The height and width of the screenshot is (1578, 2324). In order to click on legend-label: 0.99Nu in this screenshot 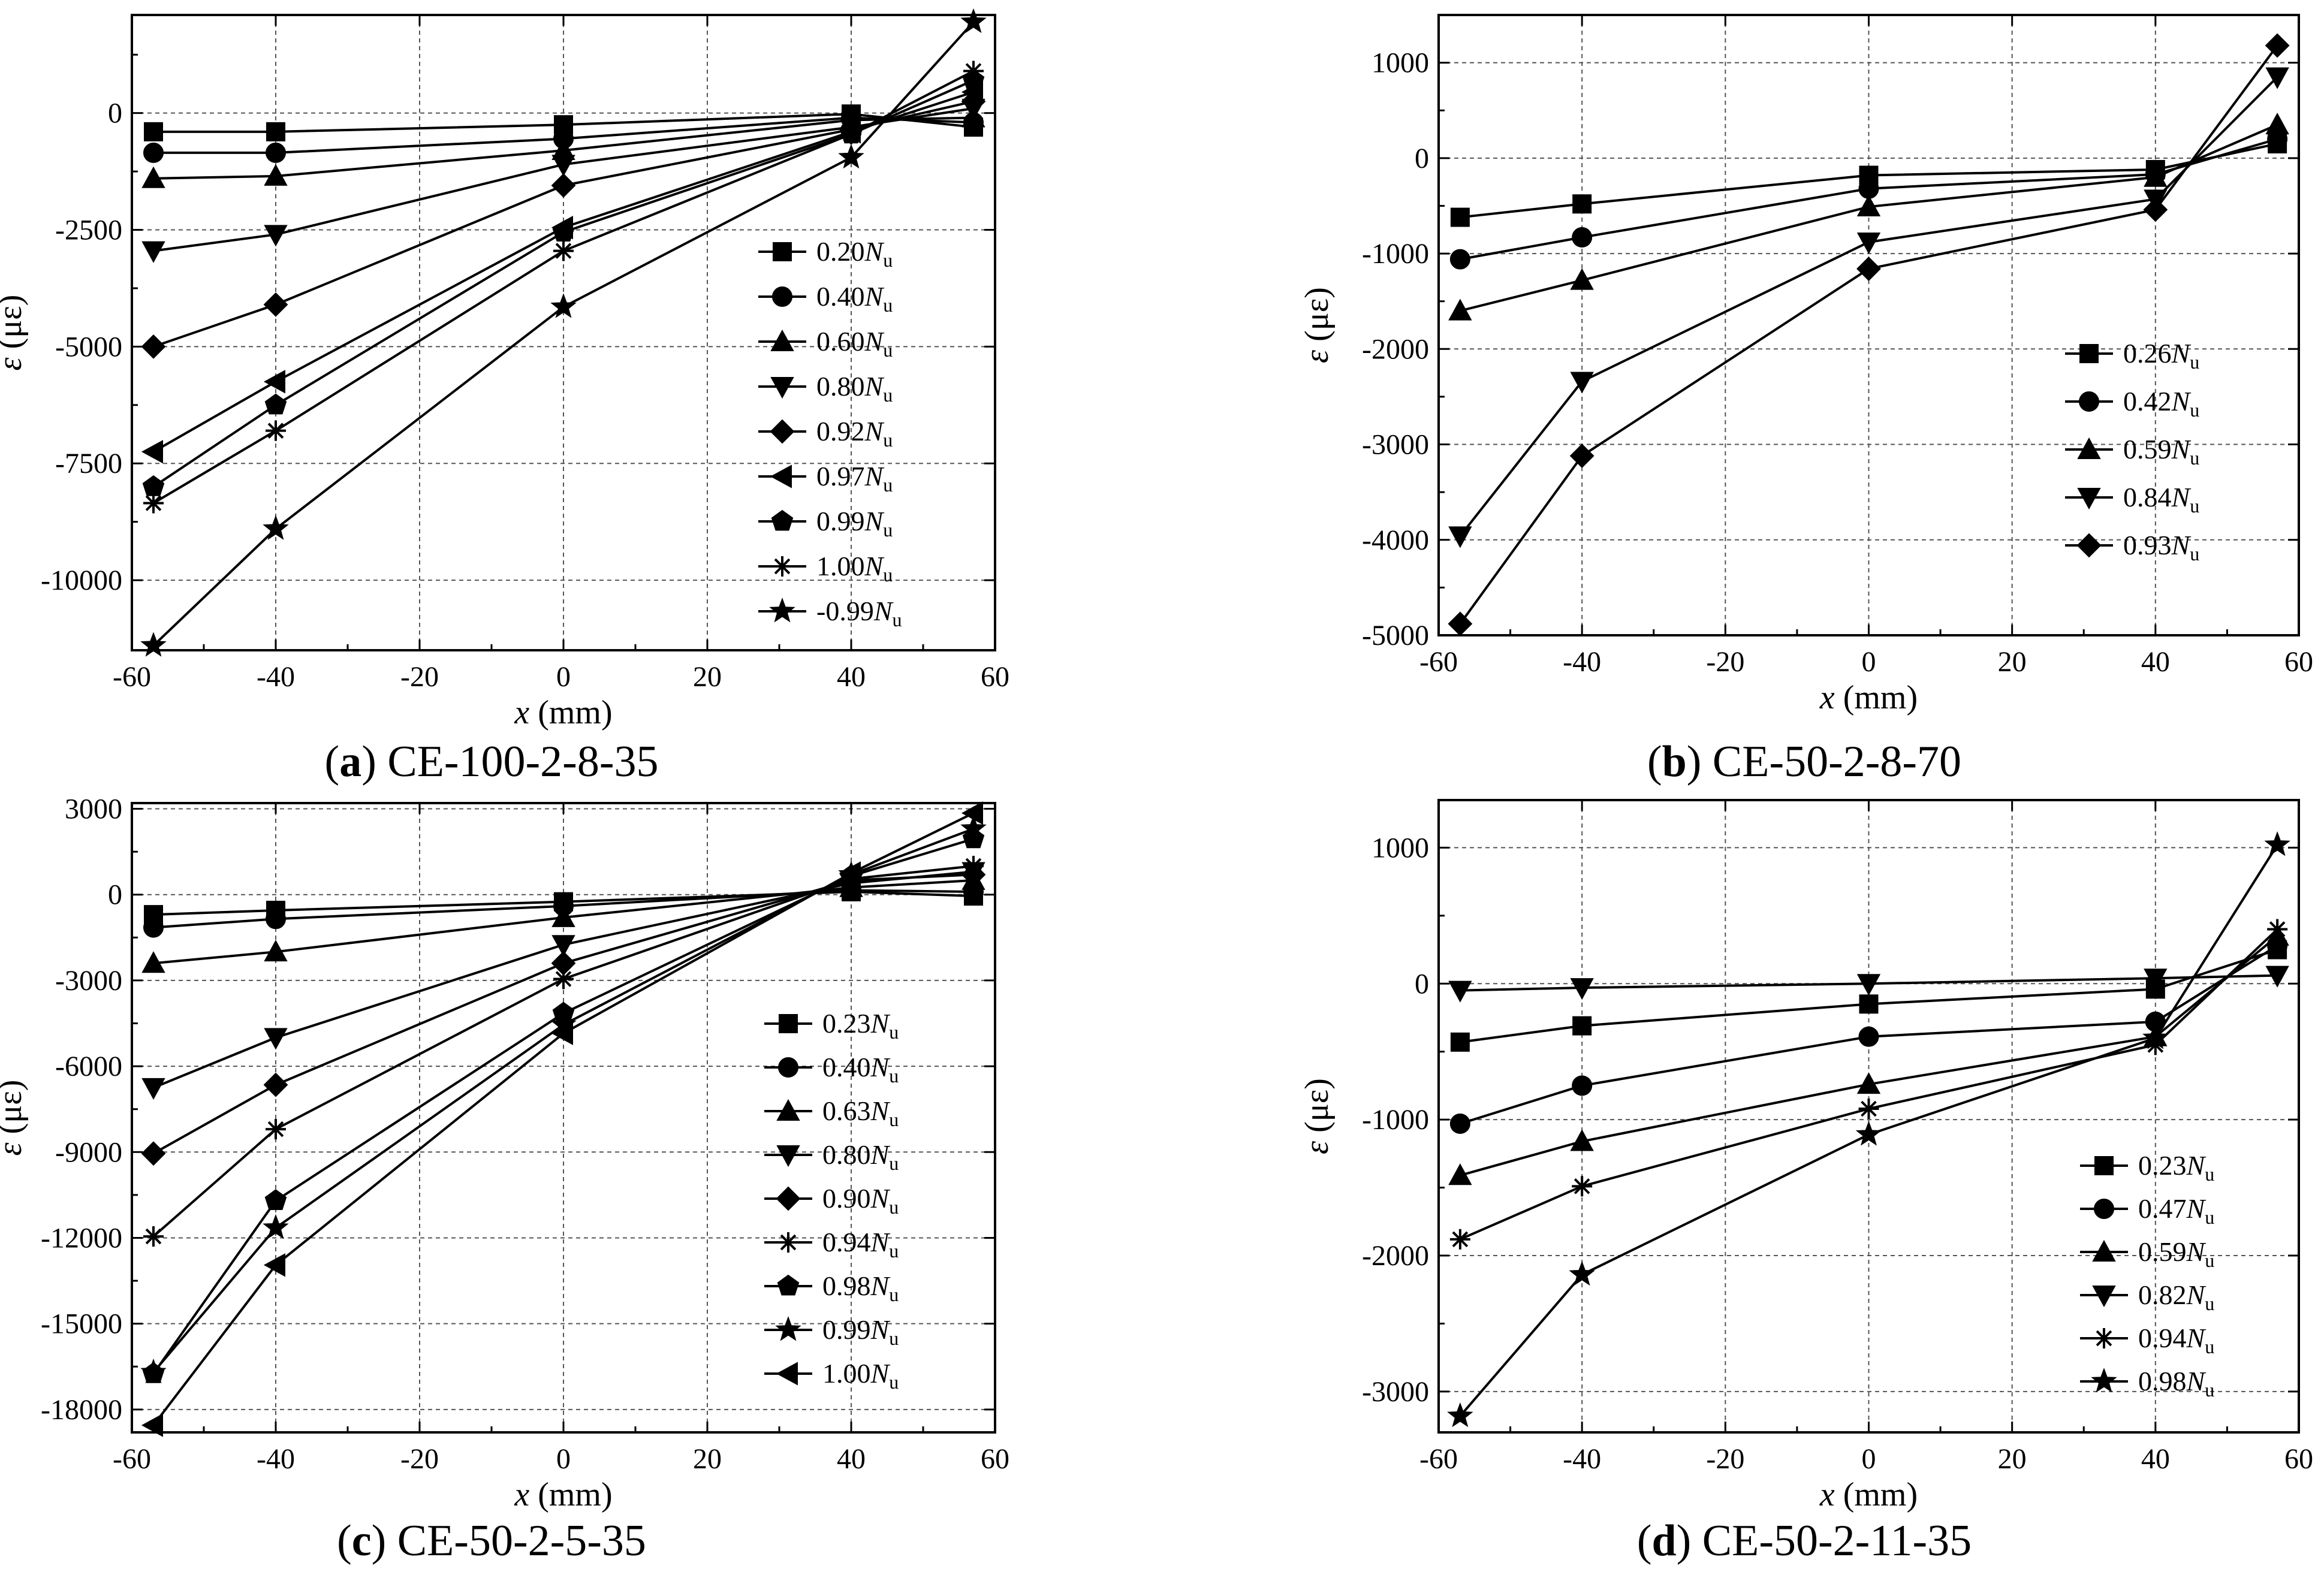, I will do `click(860, 1331)`.